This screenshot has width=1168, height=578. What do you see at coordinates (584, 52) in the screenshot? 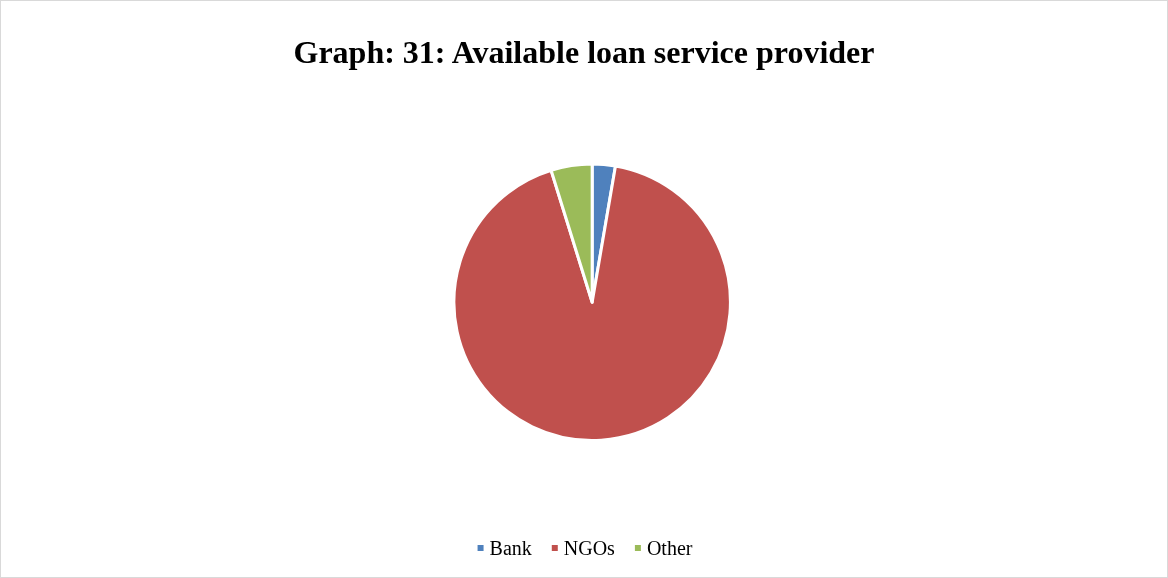
I see `chart-title: Graph: 31: Available loan service provider` at bounding box center [584, 52].